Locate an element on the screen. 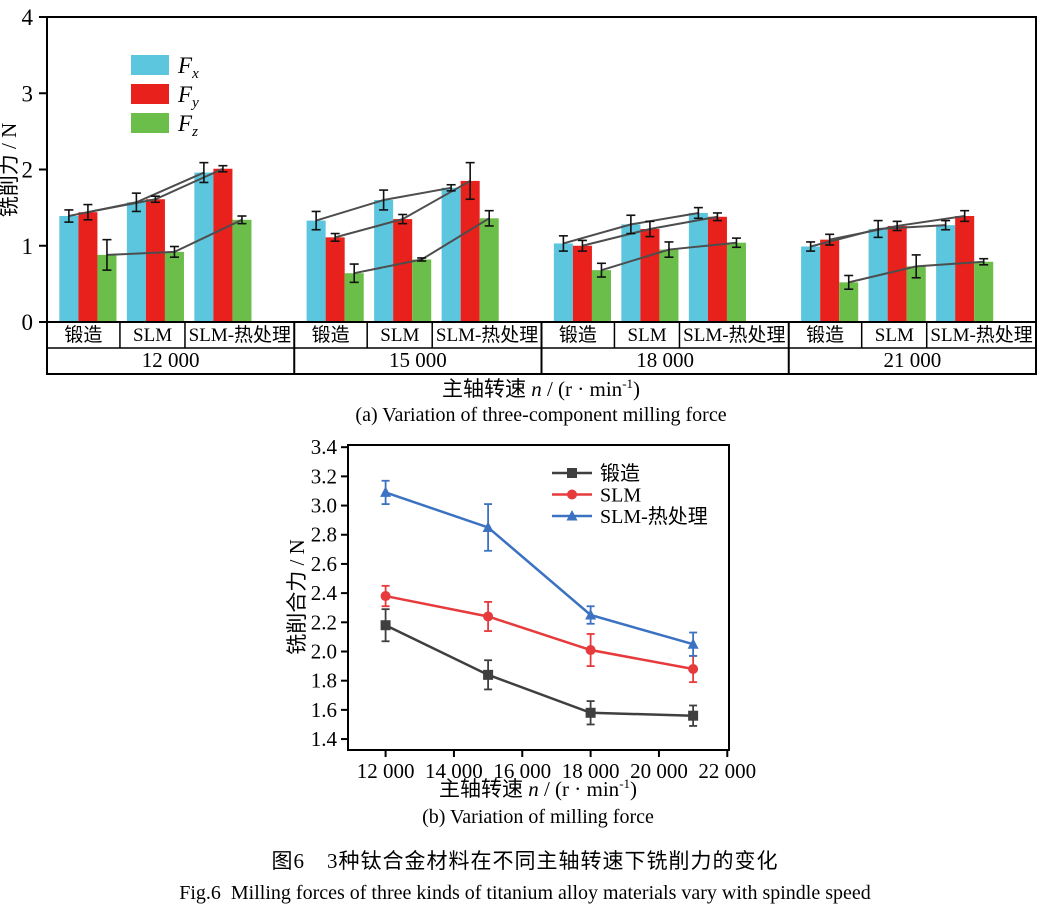  y-tick-label: 2.8 is located at coordinates (324, 535).